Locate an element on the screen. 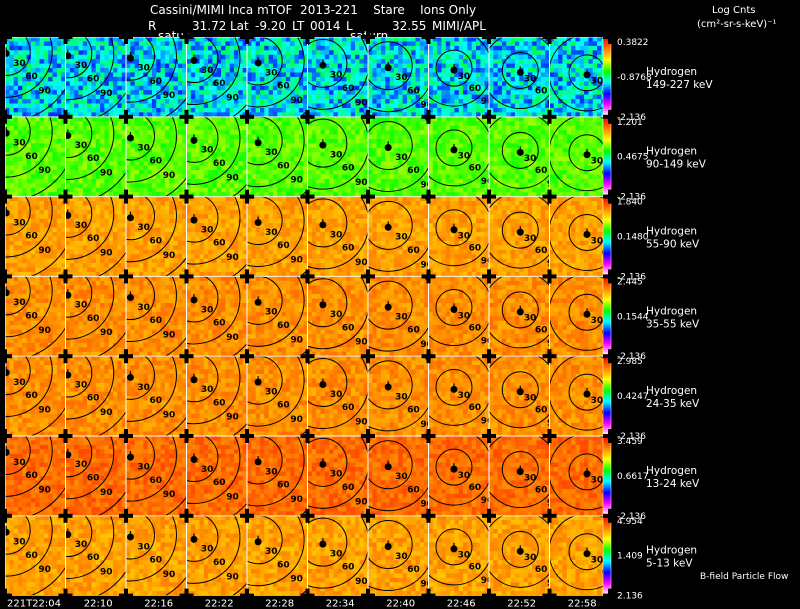 The width and height of the screenshot is (800, 609). lat-value: -9.20 is located at coordinates (271, 26).